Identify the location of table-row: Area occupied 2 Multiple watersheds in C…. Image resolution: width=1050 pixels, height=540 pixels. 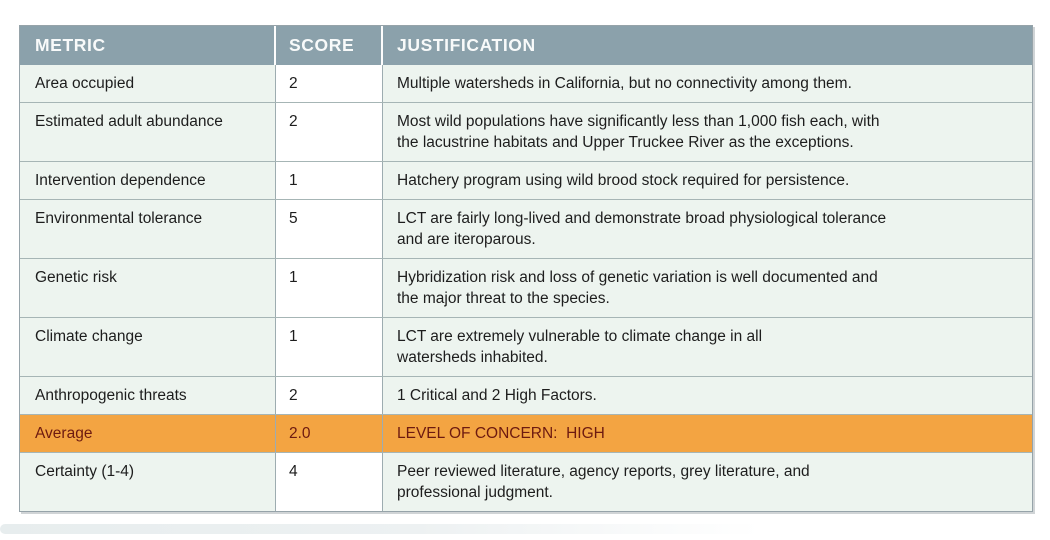
(526, 83).